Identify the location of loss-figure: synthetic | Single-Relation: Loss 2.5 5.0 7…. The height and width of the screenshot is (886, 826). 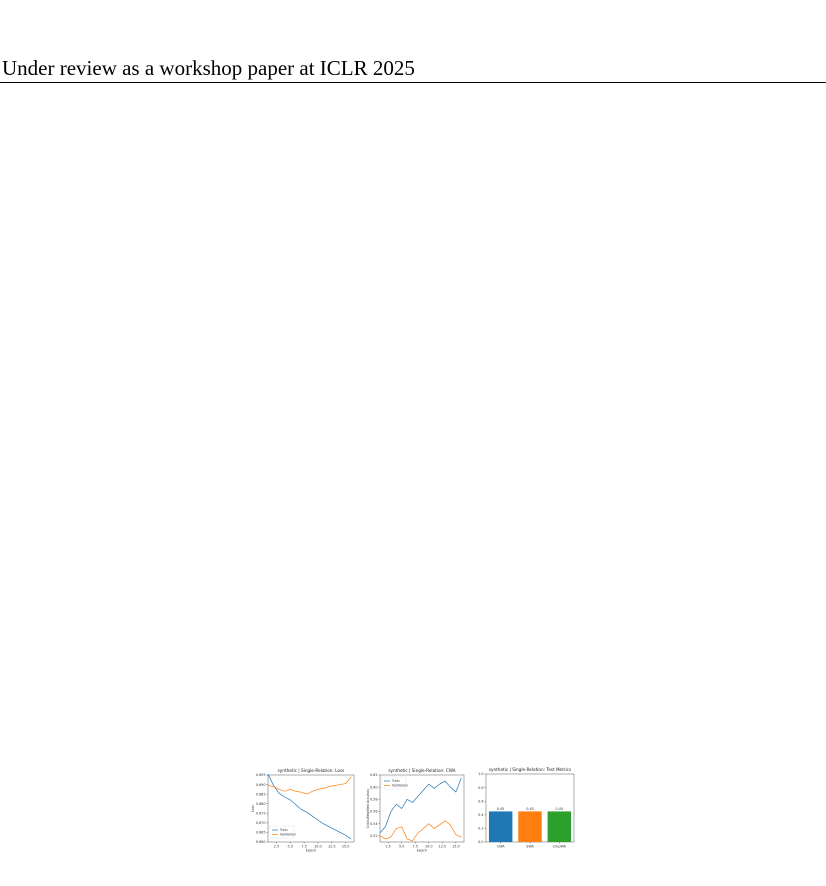
(305, 809).